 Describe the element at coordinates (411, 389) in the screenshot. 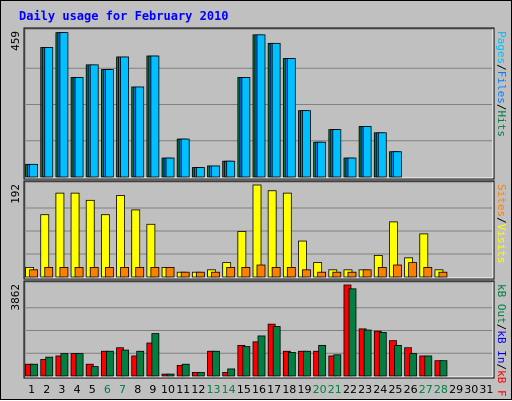

I see `day-label: 26` at that location.